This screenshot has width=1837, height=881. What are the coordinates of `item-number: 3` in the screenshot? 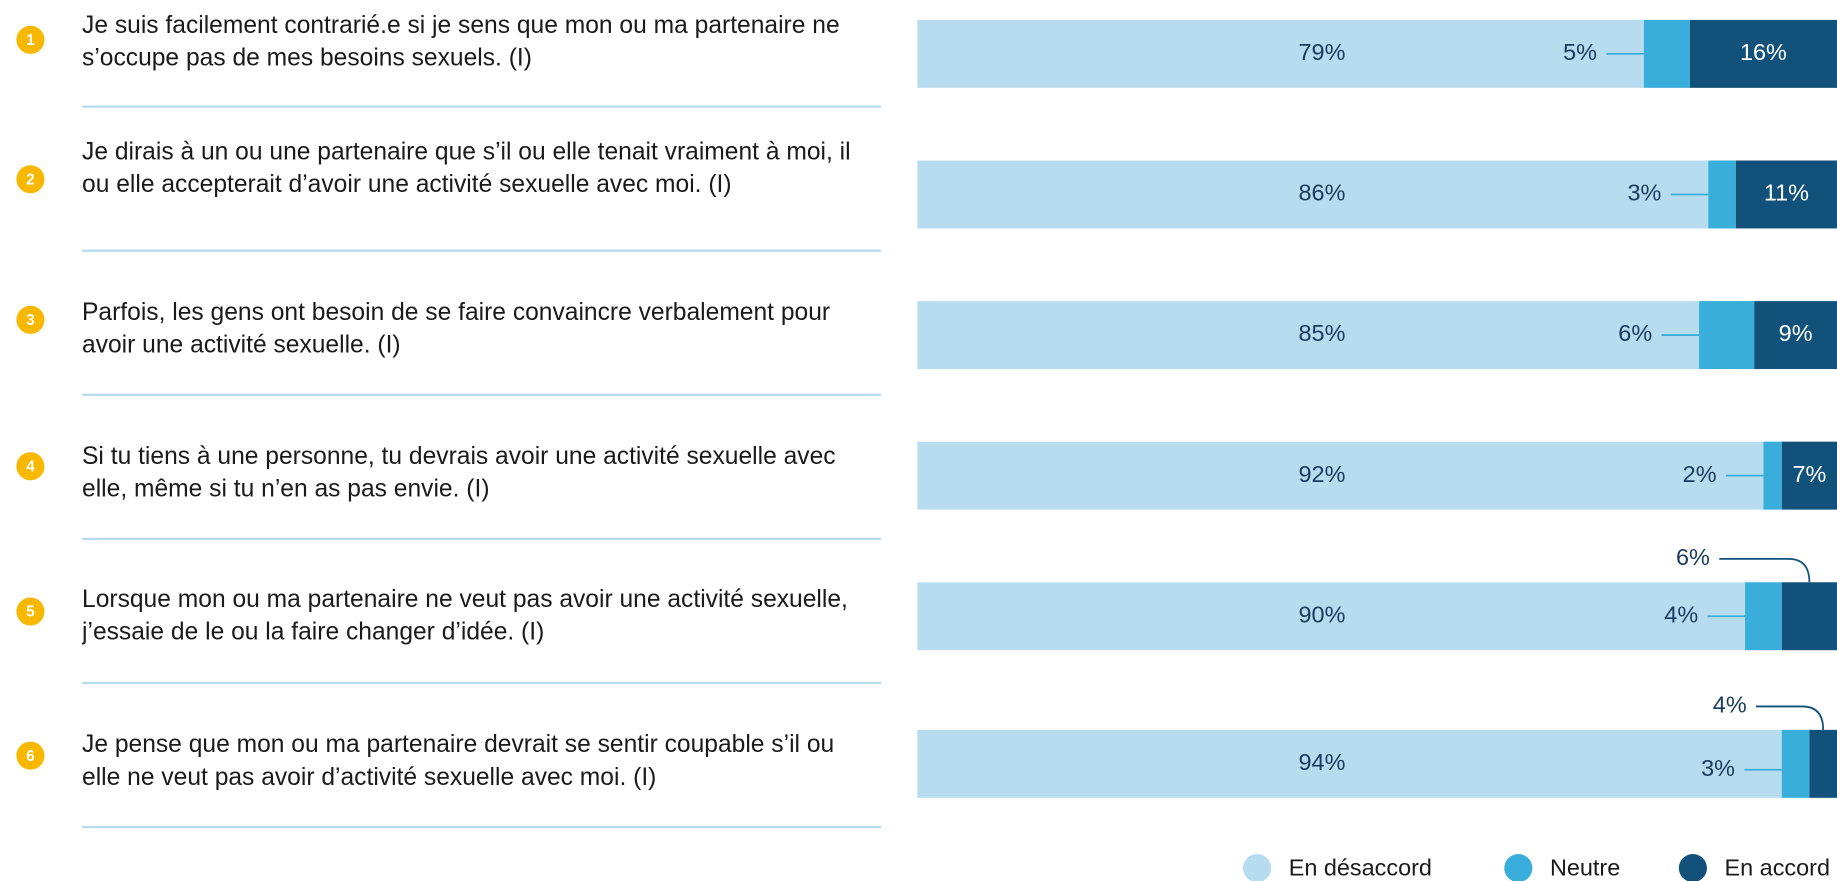 It's located at (30, 320).